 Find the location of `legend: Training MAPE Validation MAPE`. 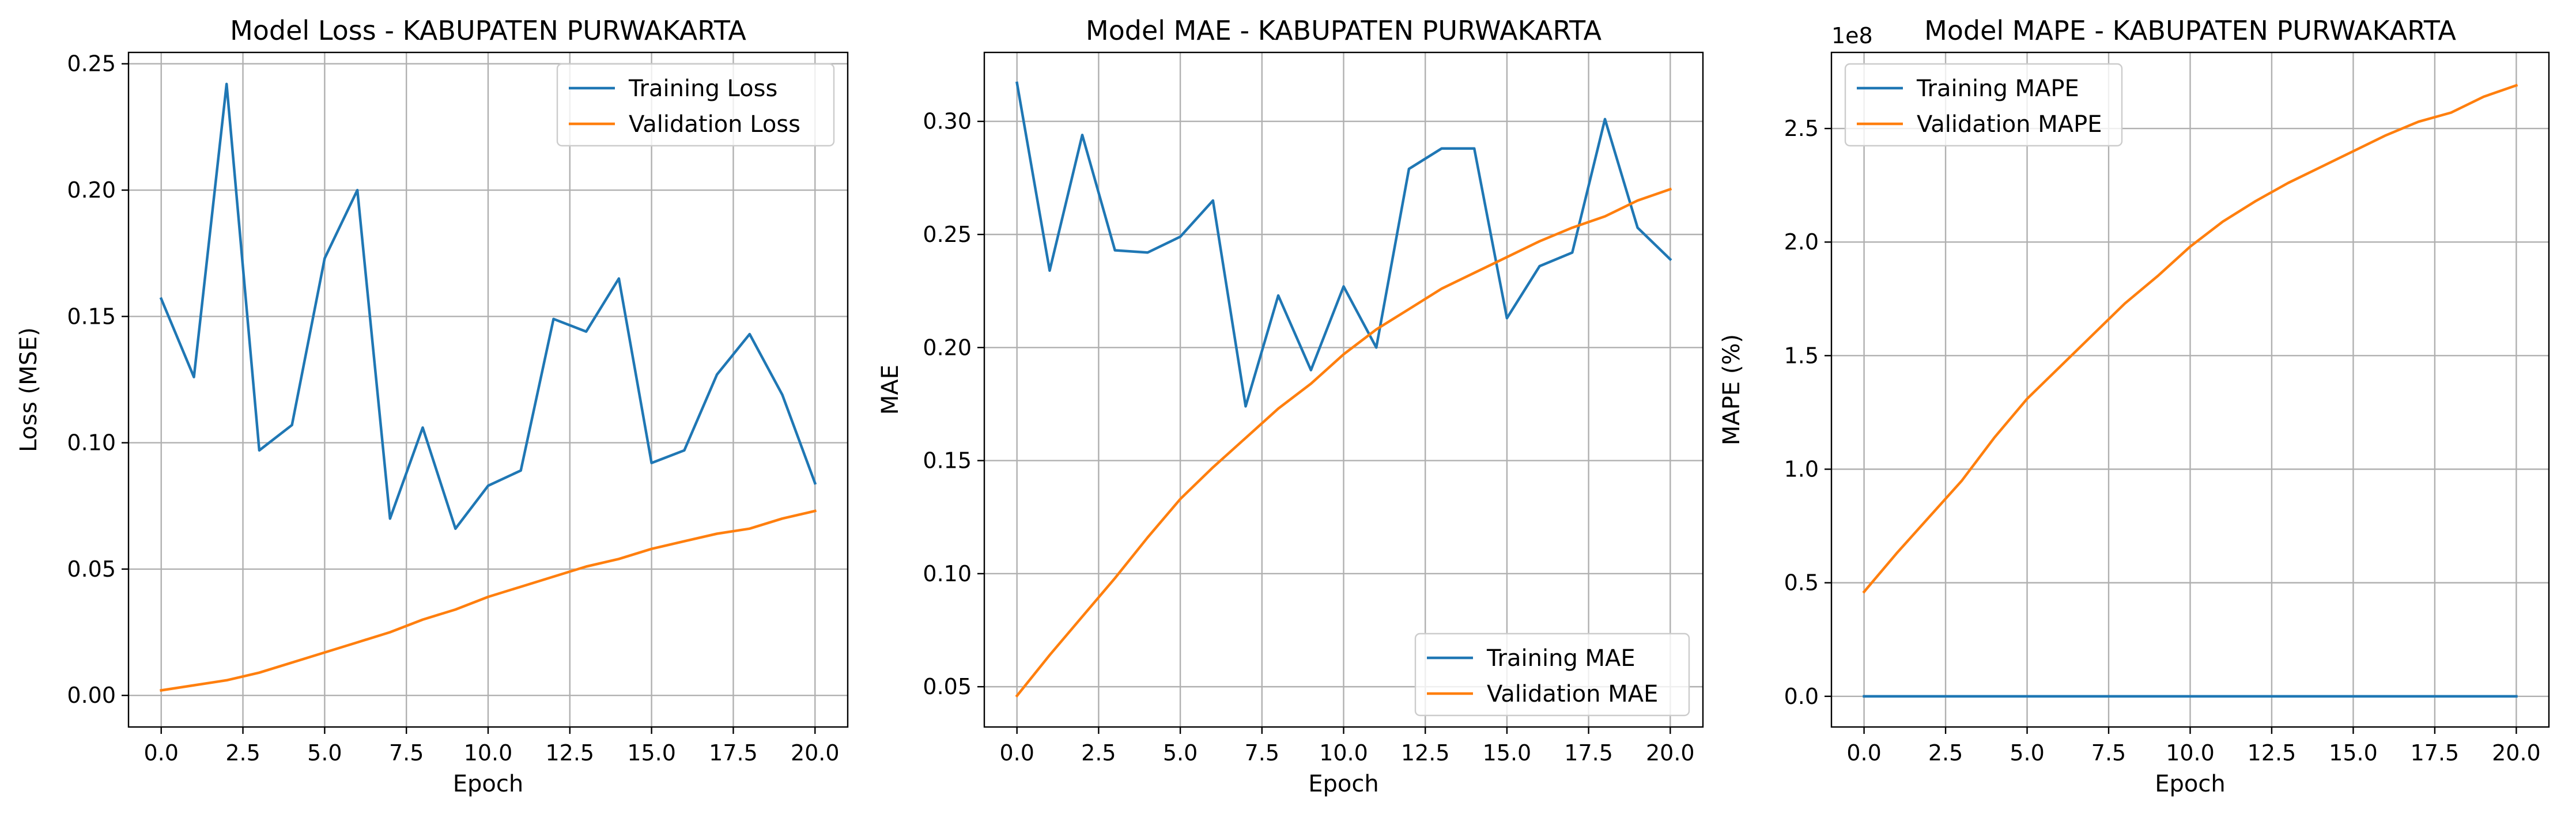

legend: Training MAPE Validation MAPE is located at coordinates (1984, 105).